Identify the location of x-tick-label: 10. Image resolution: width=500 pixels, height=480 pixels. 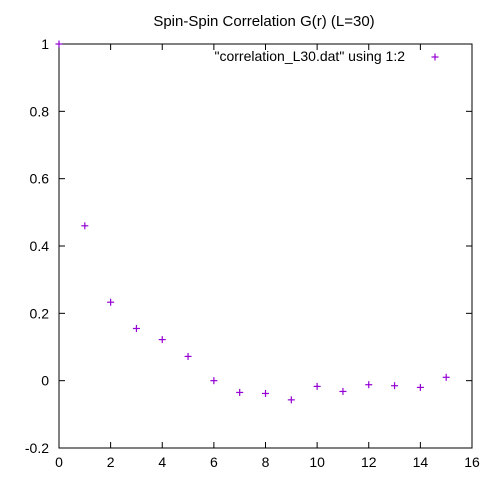
(317, 462).